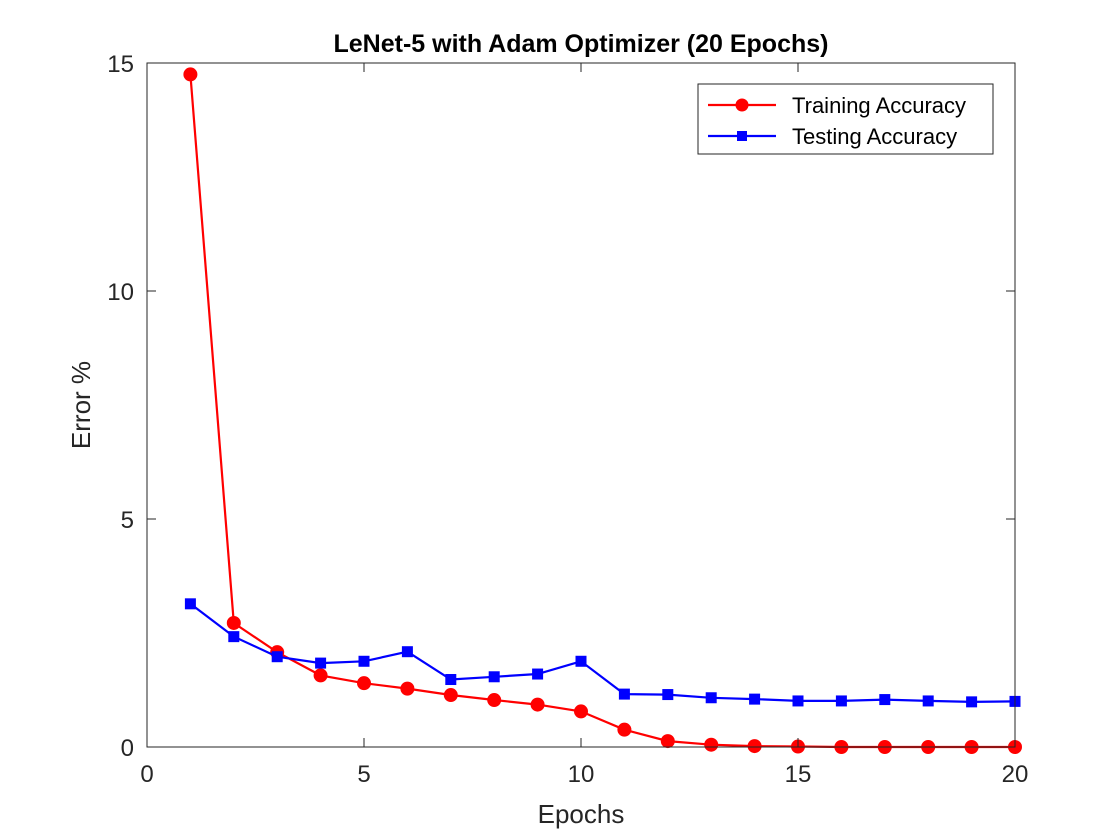 This screenshot has height=840, width=1120. I want to click on y-tick-label: 15, so click(120, 64).